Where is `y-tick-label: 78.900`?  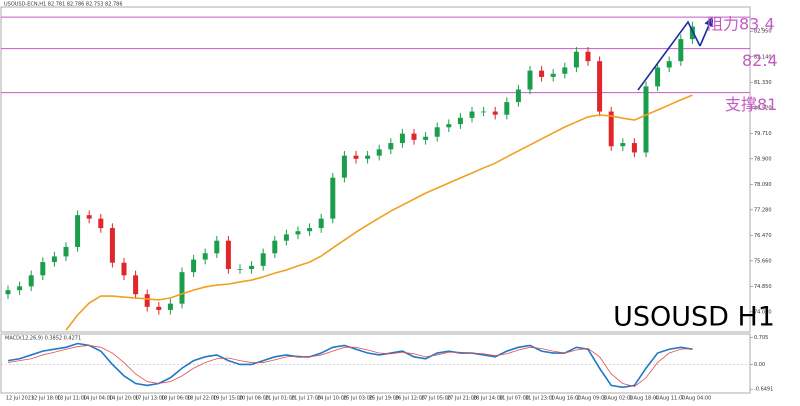 y-tick-label: 78.900 is located at coordinates (763, 159).